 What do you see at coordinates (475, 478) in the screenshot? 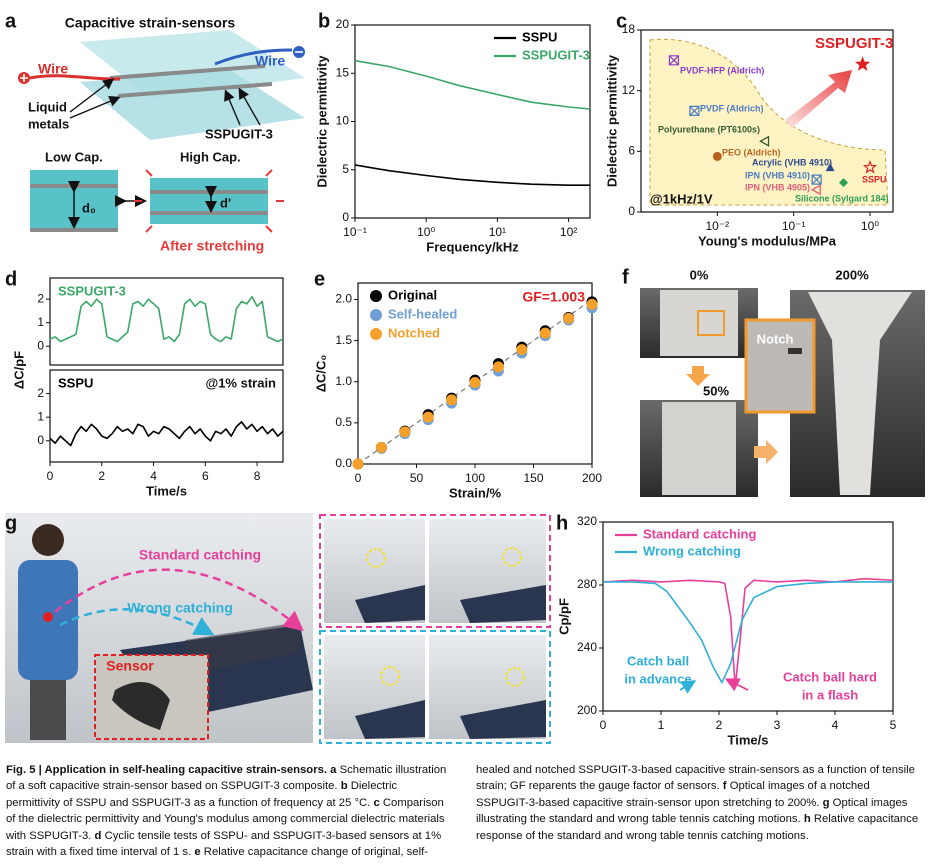
I see `x-tick-label: 100` at bounding box center [475, 478].